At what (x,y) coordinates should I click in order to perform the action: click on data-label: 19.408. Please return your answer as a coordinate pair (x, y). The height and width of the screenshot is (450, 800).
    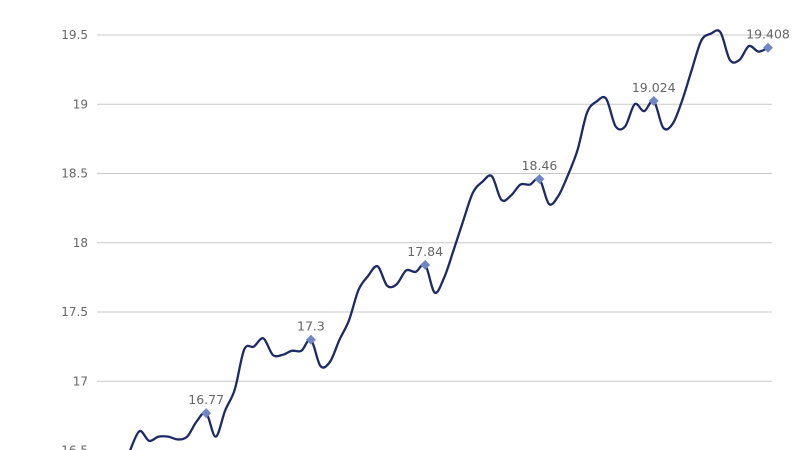
    Looking at the image, I should click on (768, 34).